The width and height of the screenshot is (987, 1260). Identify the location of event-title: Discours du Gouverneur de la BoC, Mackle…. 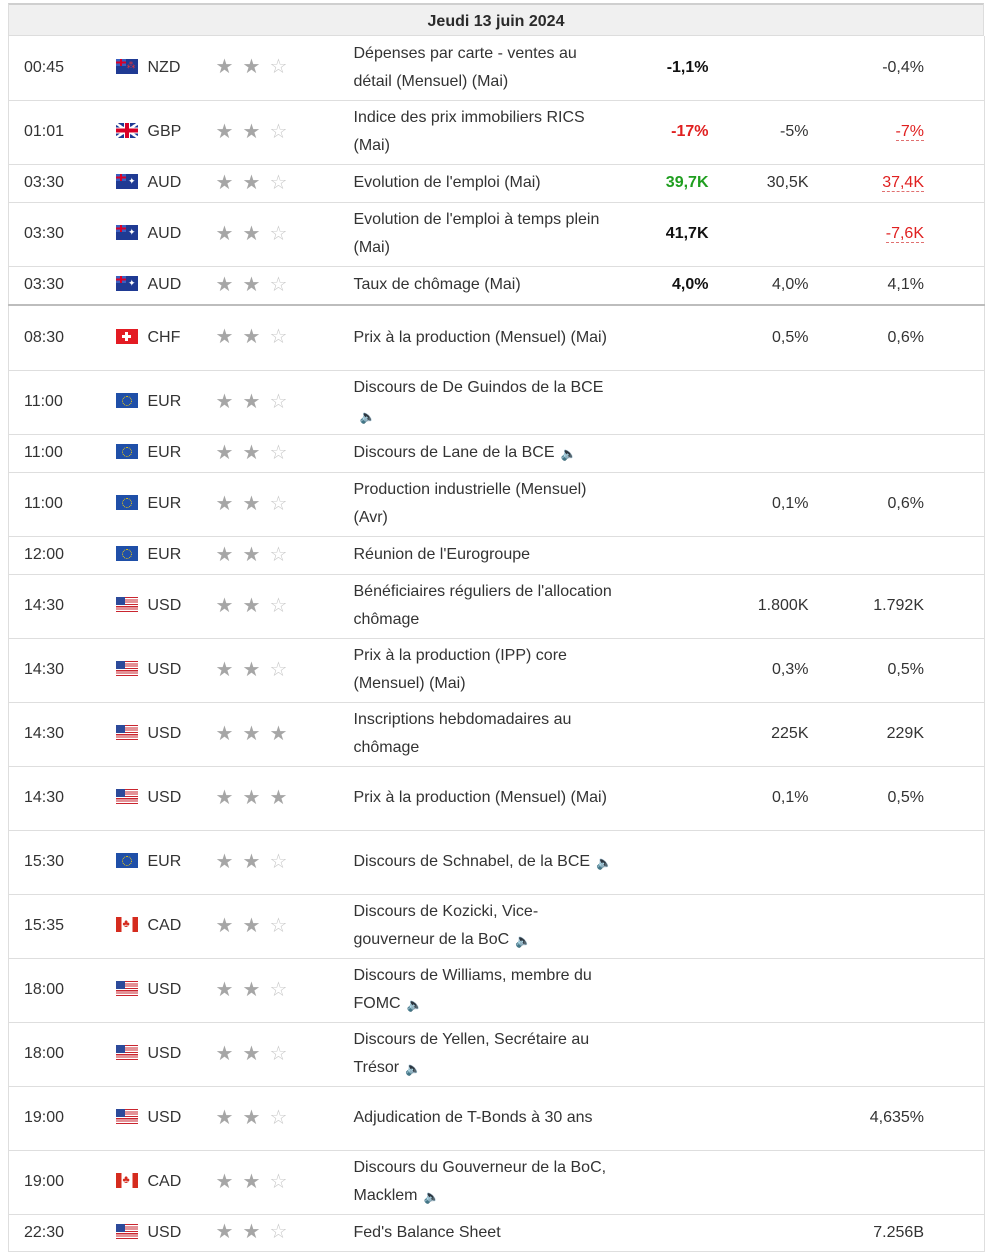
(480, 1181).